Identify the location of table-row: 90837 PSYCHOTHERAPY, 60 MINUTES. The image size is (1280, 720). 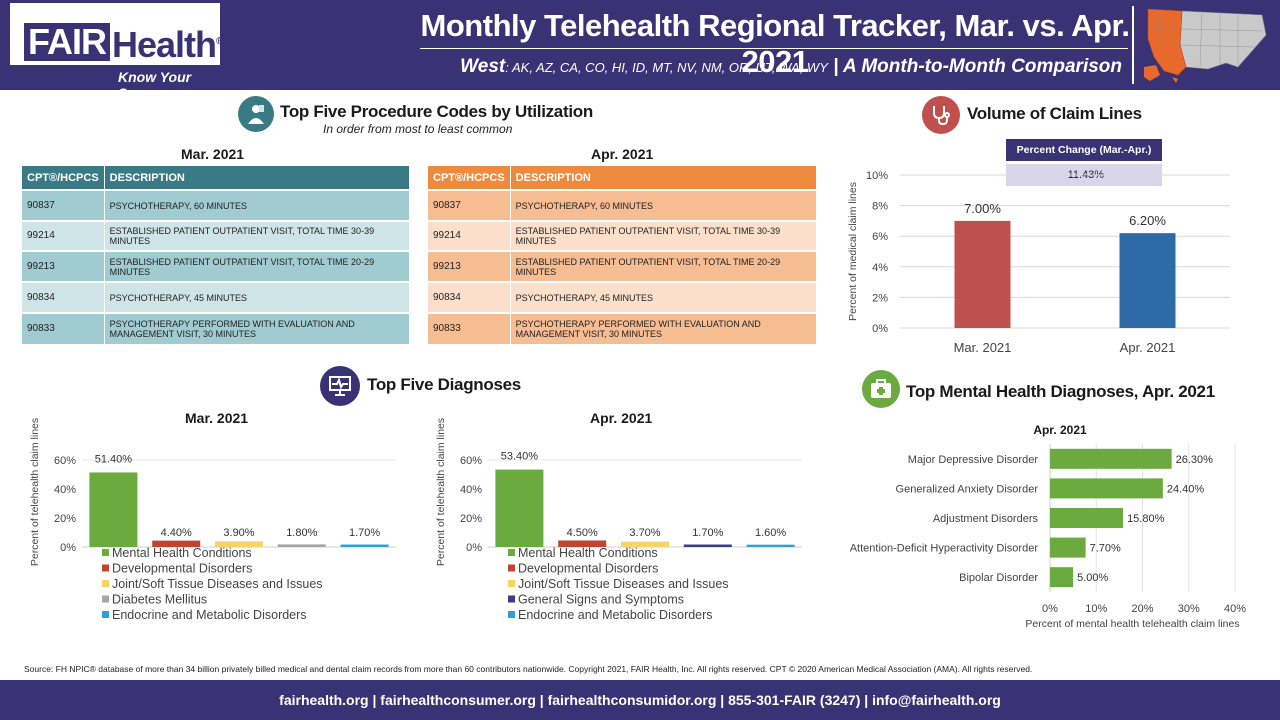
(216, 205).